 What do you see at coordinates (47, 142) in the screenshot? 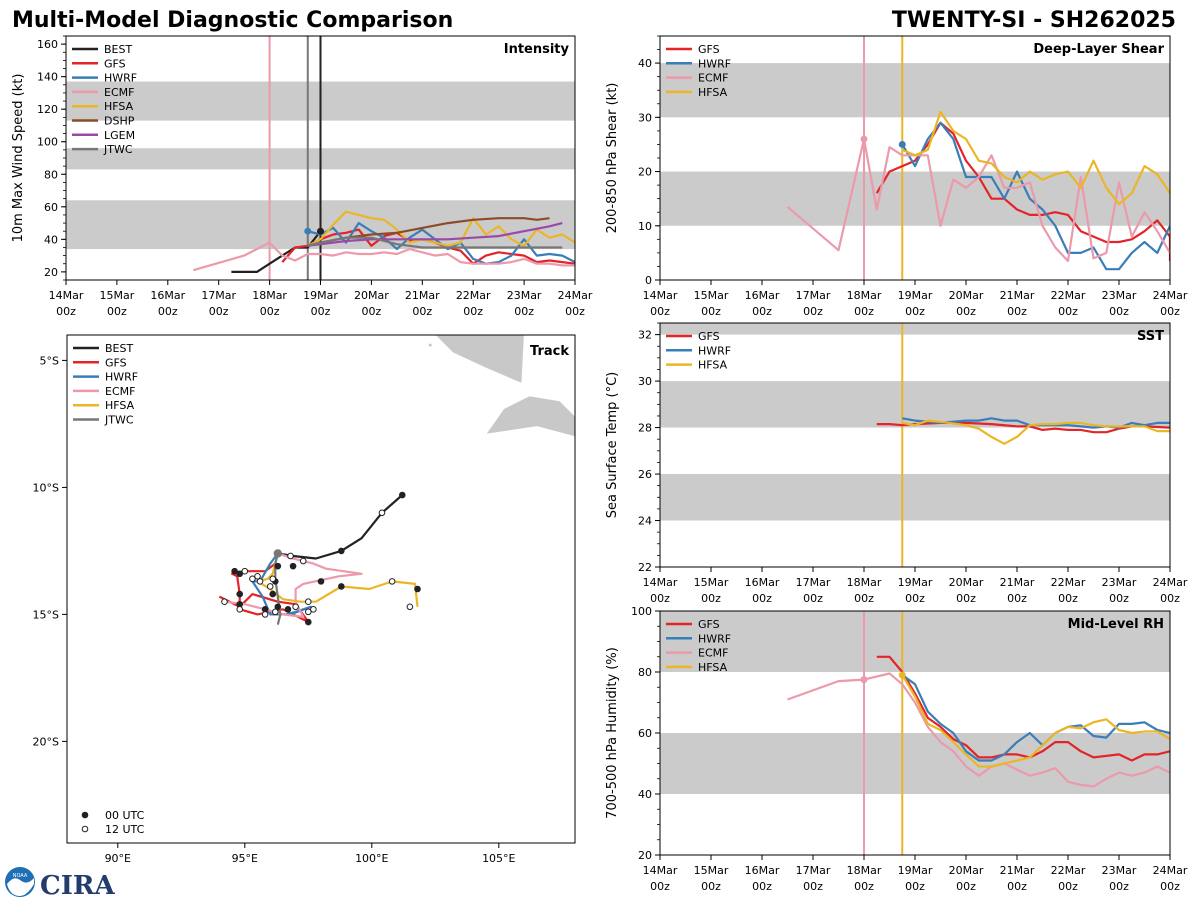
I see `intensity-ytick-label: 100` at bounding box center [47, 142].